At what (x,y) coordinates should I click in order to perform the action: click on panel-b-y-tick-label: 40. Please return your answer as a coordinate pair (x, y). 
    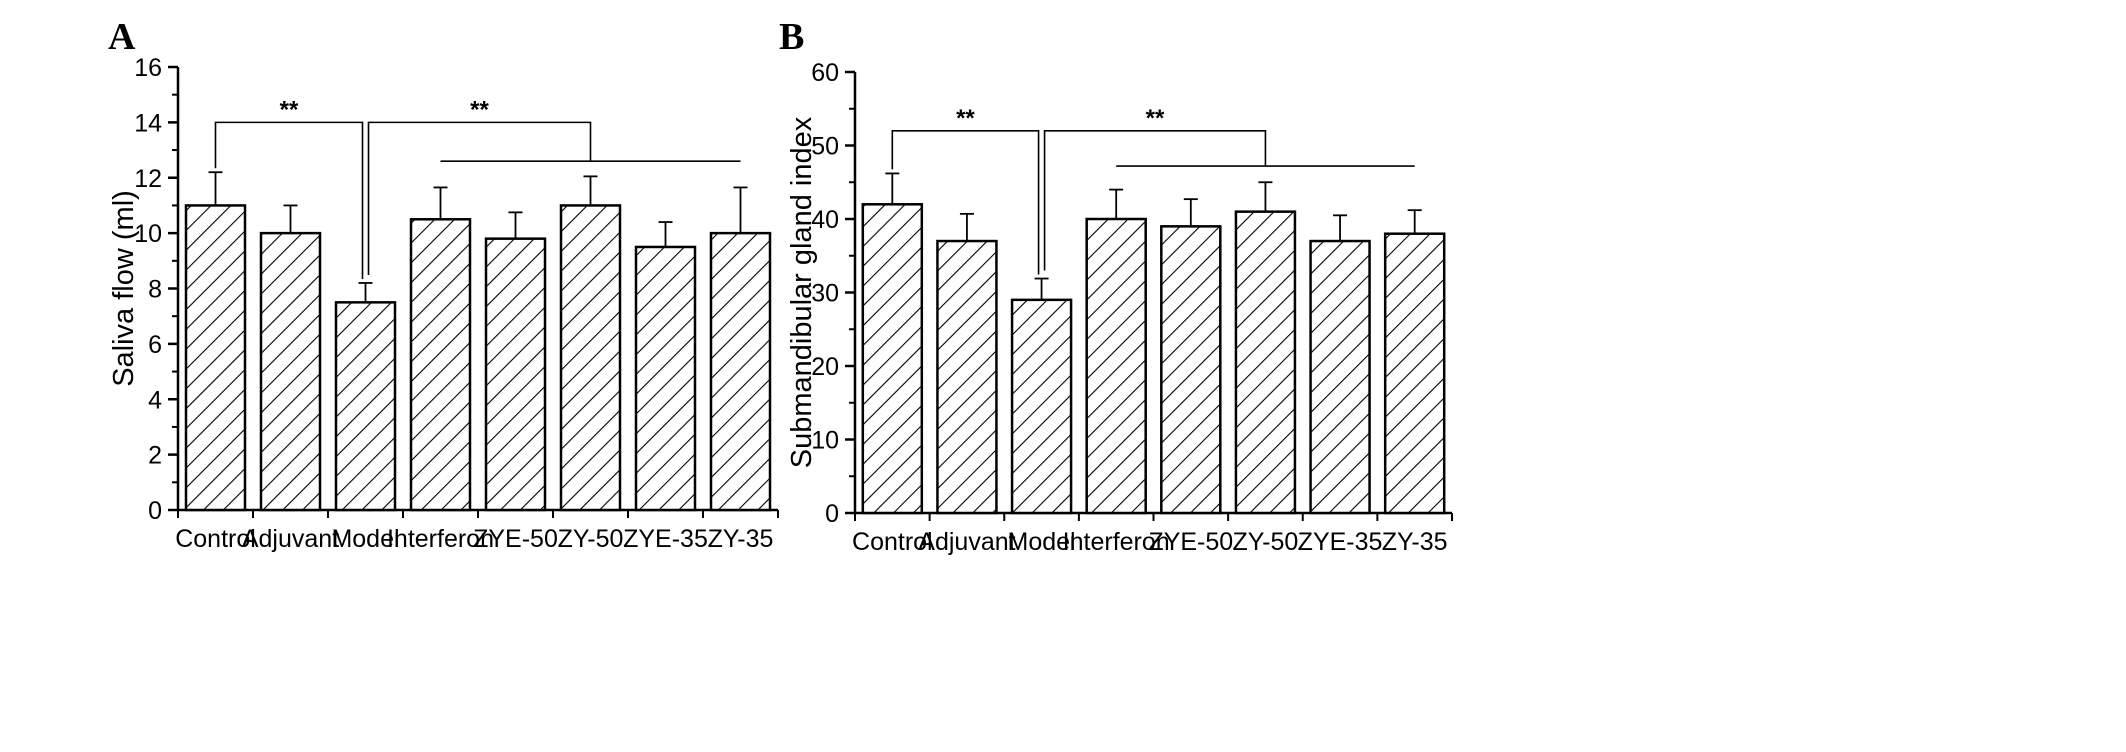
    Looking at the image, I should click on (825, 220).